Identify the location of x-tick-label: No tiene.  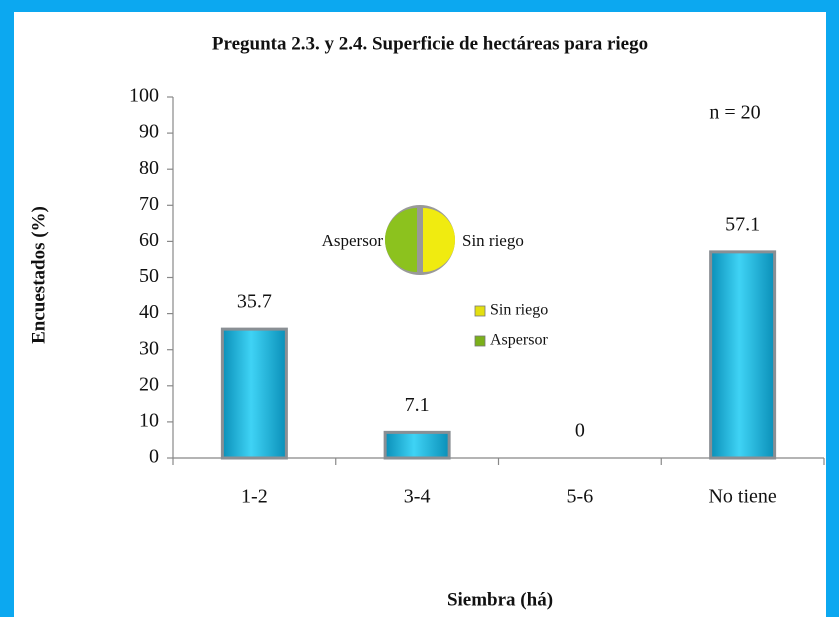
(742, 497).